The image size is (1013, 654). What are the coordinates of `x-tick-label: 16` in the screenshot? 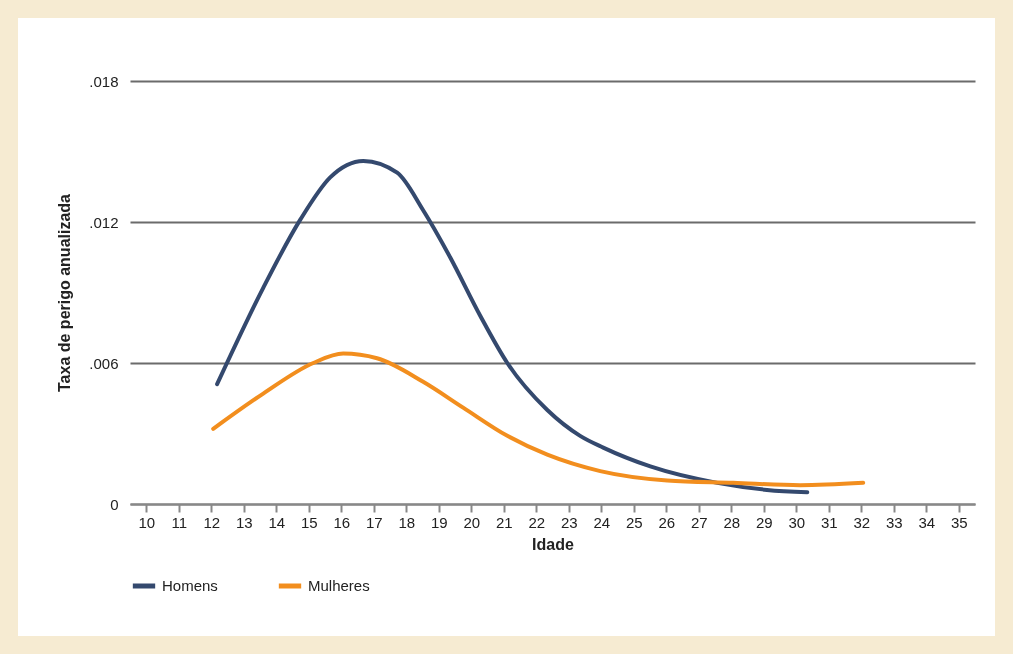 It's located at (342, 522).